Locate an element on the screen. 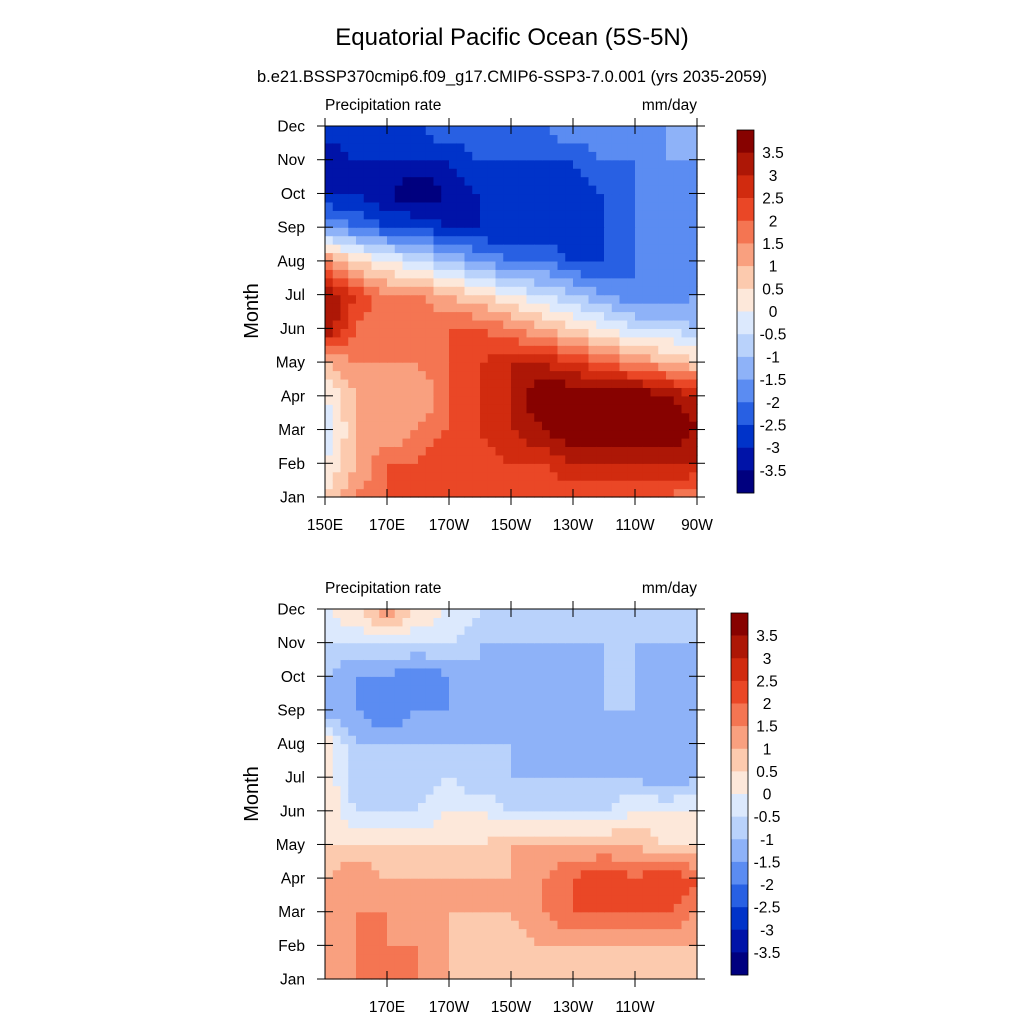  x-tick-label: 110W is located at coordinates (635, 1007).